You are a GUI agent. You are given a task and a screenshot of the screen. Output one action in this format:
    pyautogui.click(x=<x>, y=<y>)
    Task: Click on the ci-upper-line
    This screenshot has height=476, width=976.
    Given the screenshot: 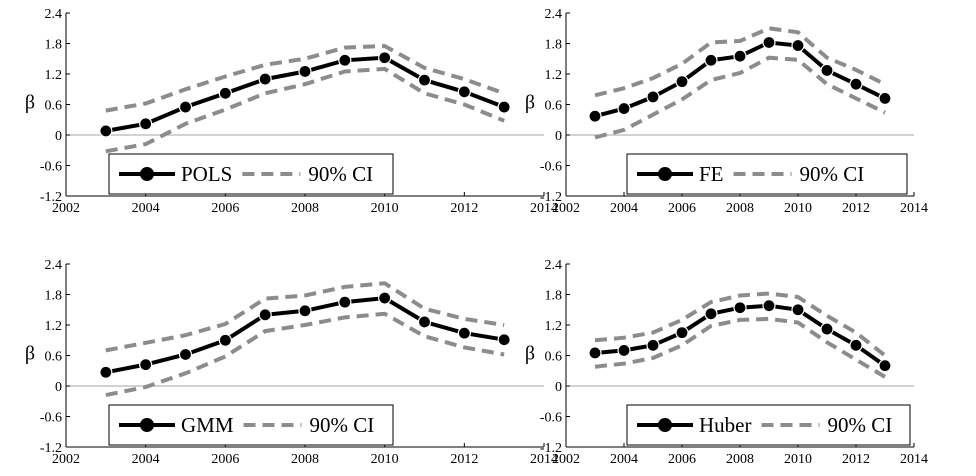 What is the action you would take?
    pyautogui.click(x=305, y=78)
    